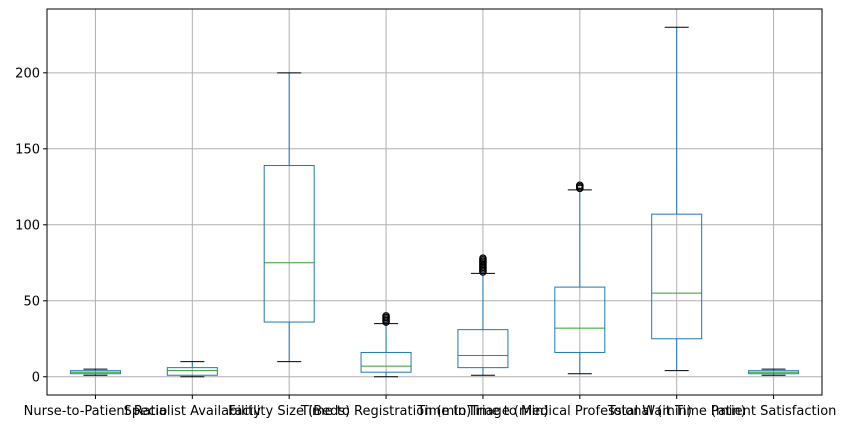  I want to click on y-tick-label-3: 150, so click(27, 149).